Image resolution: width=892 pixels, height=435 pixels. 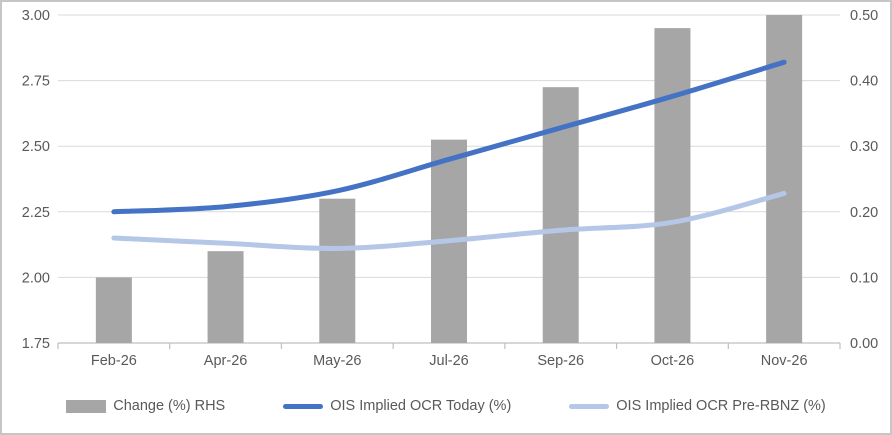 What do you see at coordinates (864, 344) in the screenshot?
I see `y-axis-label-right: 0.00` at bounding box center [864, 344].